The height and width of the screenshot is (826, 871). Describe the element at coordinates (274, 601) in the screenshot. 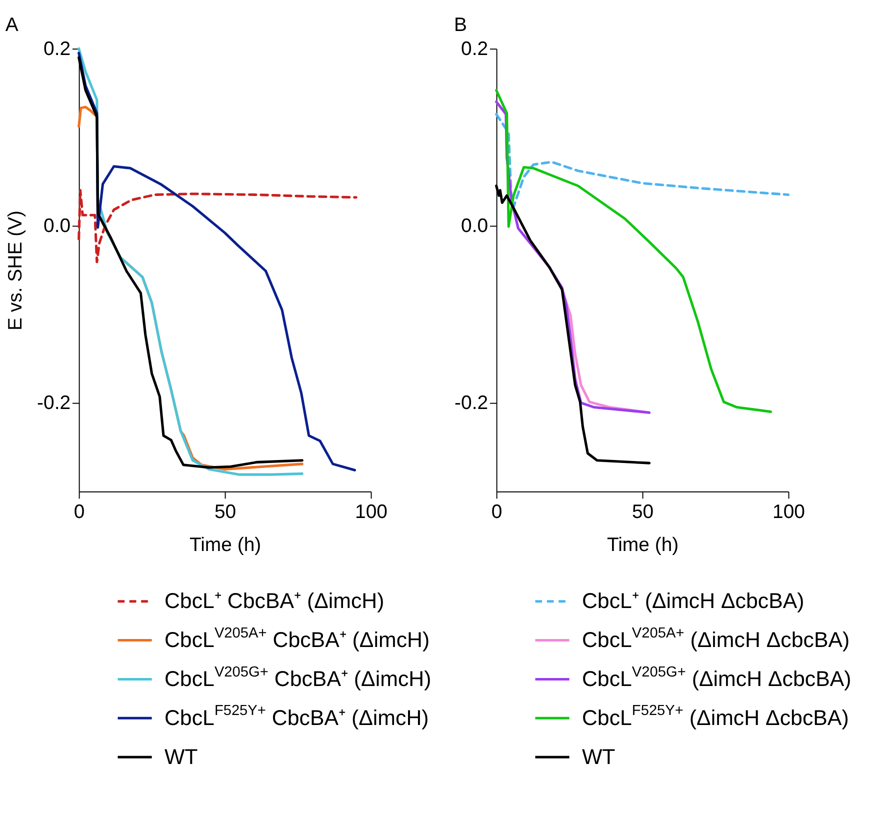

I see `legend-label: CbcL⁺ CbcBA⁺ (ΔimcH)` at that location.